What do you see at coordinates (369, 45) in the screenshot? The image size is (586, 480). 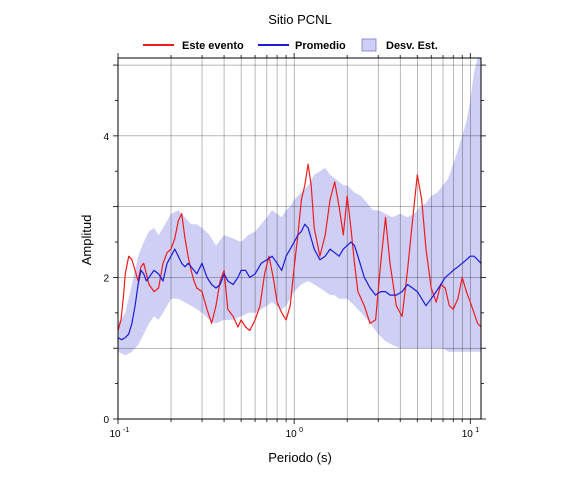 I see `legend-swatch-std` at bounding box center [369, 45].